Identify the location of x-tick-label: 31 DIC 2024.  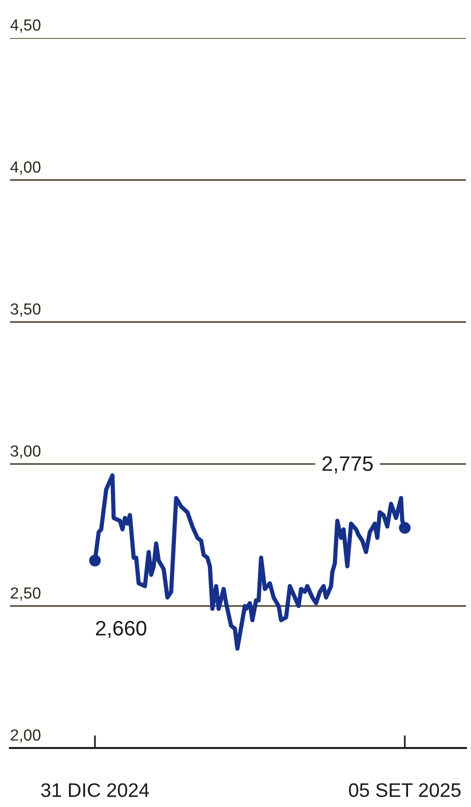
(95, 790).